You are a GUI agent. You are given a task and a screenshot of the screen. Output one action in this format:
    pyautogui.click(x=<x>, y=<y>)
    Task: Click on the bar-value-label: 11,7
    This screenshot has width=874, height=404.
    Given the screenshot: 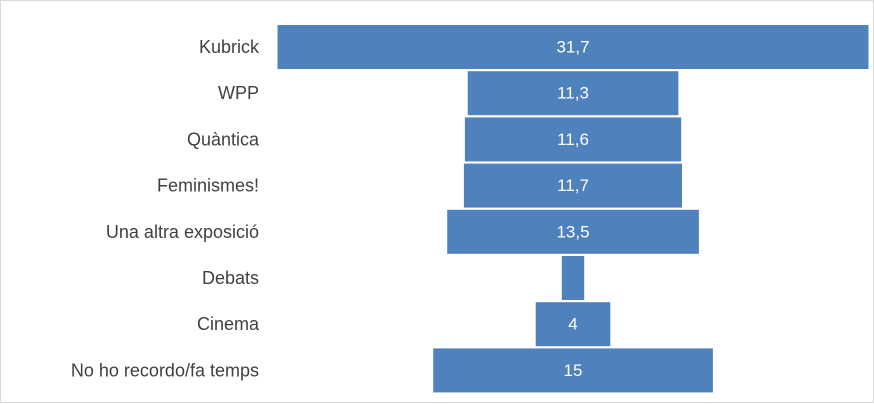 What is the action you would take?
    pyautogui.click(x=573, y=185)
    